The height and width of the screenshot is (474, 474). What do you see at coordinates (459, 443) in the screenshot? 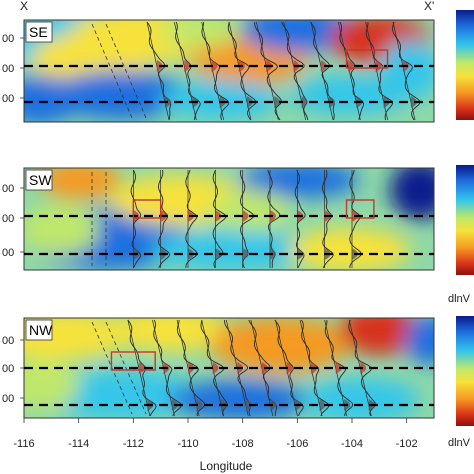
I see `colorbar-label-bottom: dlnV` at bounding box center [459, 443].